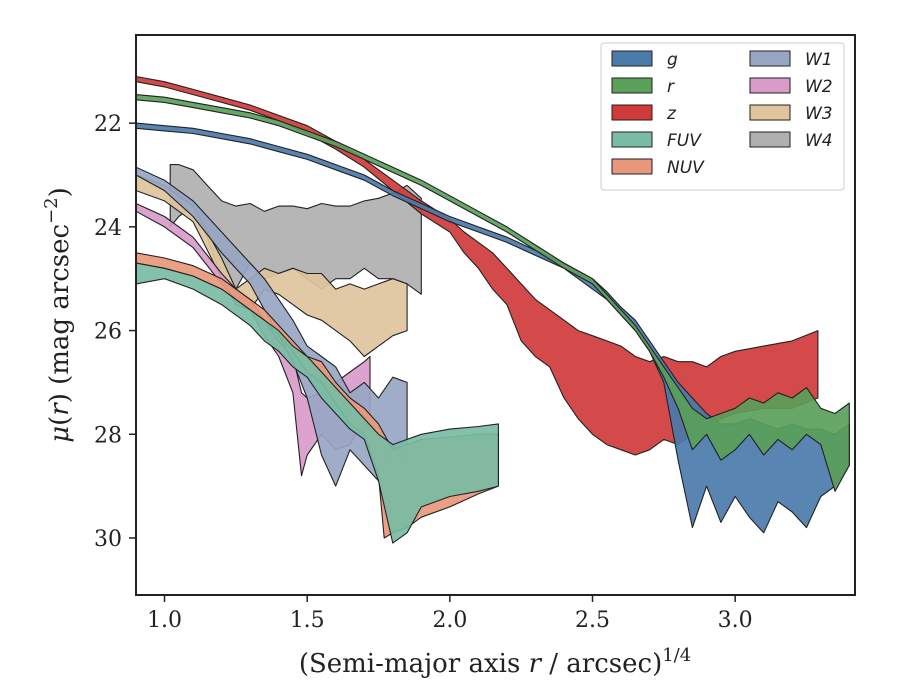  I want to click on legend-label-r: r, so click(671, 87).